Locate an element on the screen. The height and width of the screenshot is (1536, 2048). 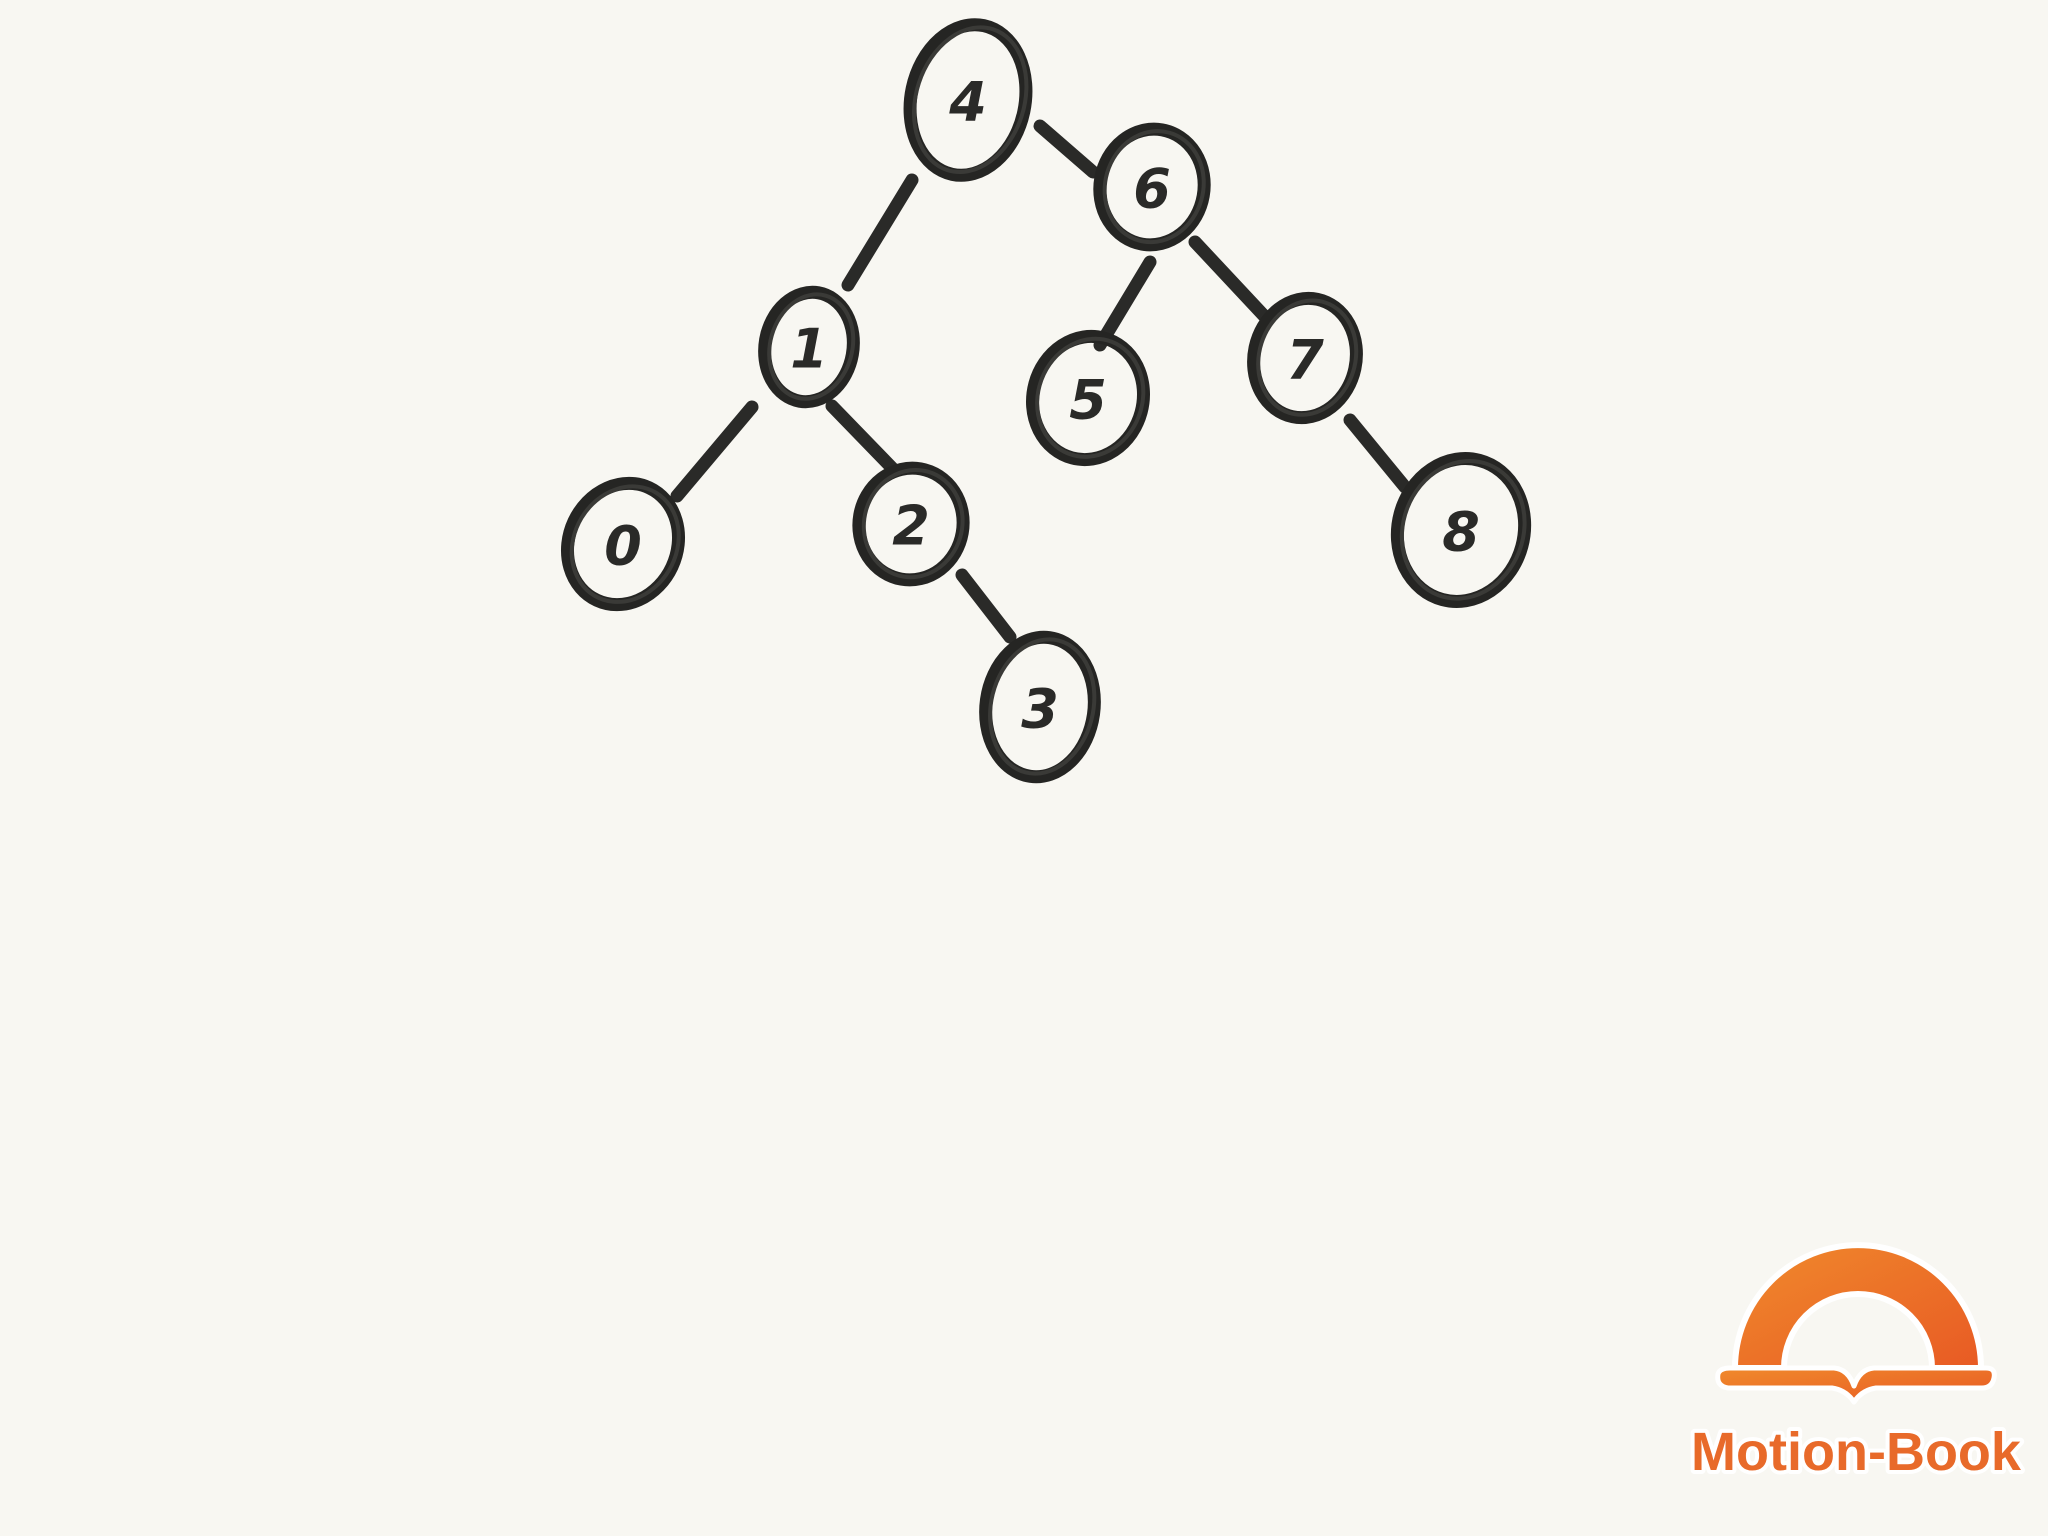
tree-node-2: 2 is located at coordinates (911, 524).